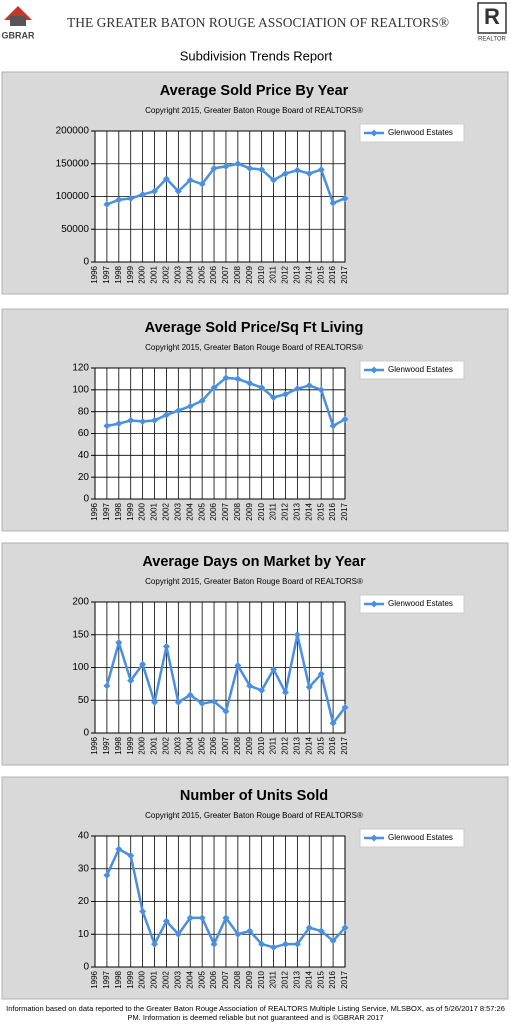  Describe the element at coordinates (201, 511) in the screenshot. I see `x-tick-label: 2005` at that location.